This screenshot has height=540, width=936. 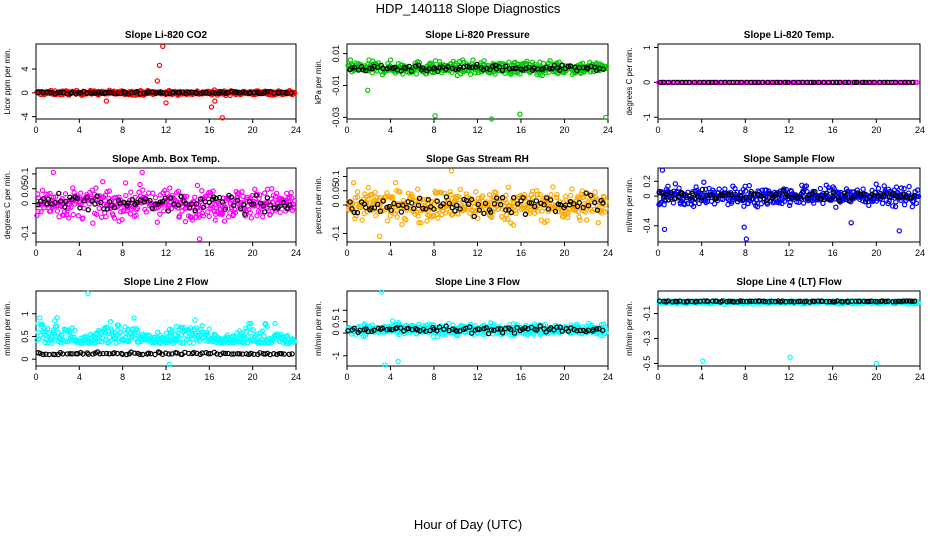 What do you see at coordinates (789, 130) in the screenshot?
I see `x-tick-label: 12` at bounding box center [789, 130].